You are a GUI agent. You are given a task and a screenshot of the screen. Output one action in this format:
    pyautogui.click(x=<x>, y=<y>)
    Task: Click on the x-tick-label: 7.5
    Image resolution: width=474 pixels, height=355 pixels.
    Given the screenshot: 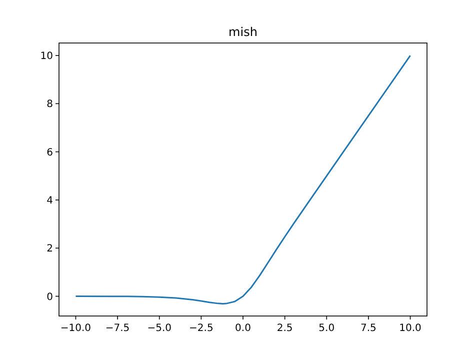 What is the action you would take?
    pyautogui.click(x=368, y=328)
    